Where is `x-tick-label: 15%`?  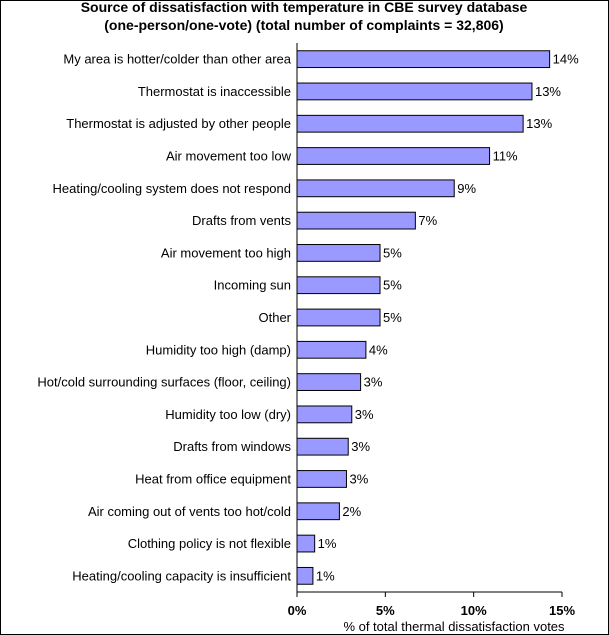
x-tick-label: 15% is located at coordinates (562, 610).